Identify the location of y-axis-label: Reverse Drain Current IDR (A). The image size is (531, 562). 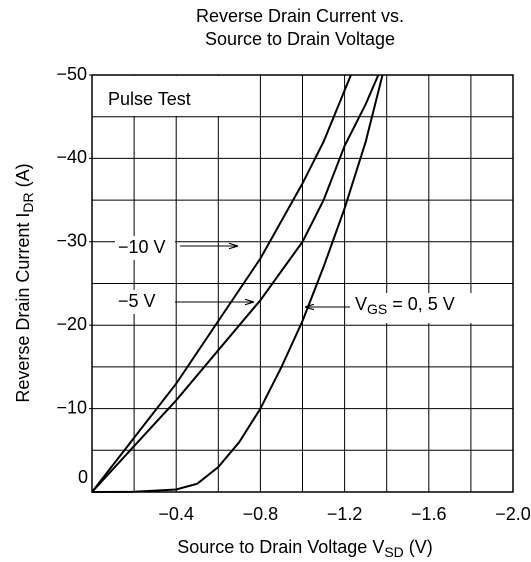
(24, 282).